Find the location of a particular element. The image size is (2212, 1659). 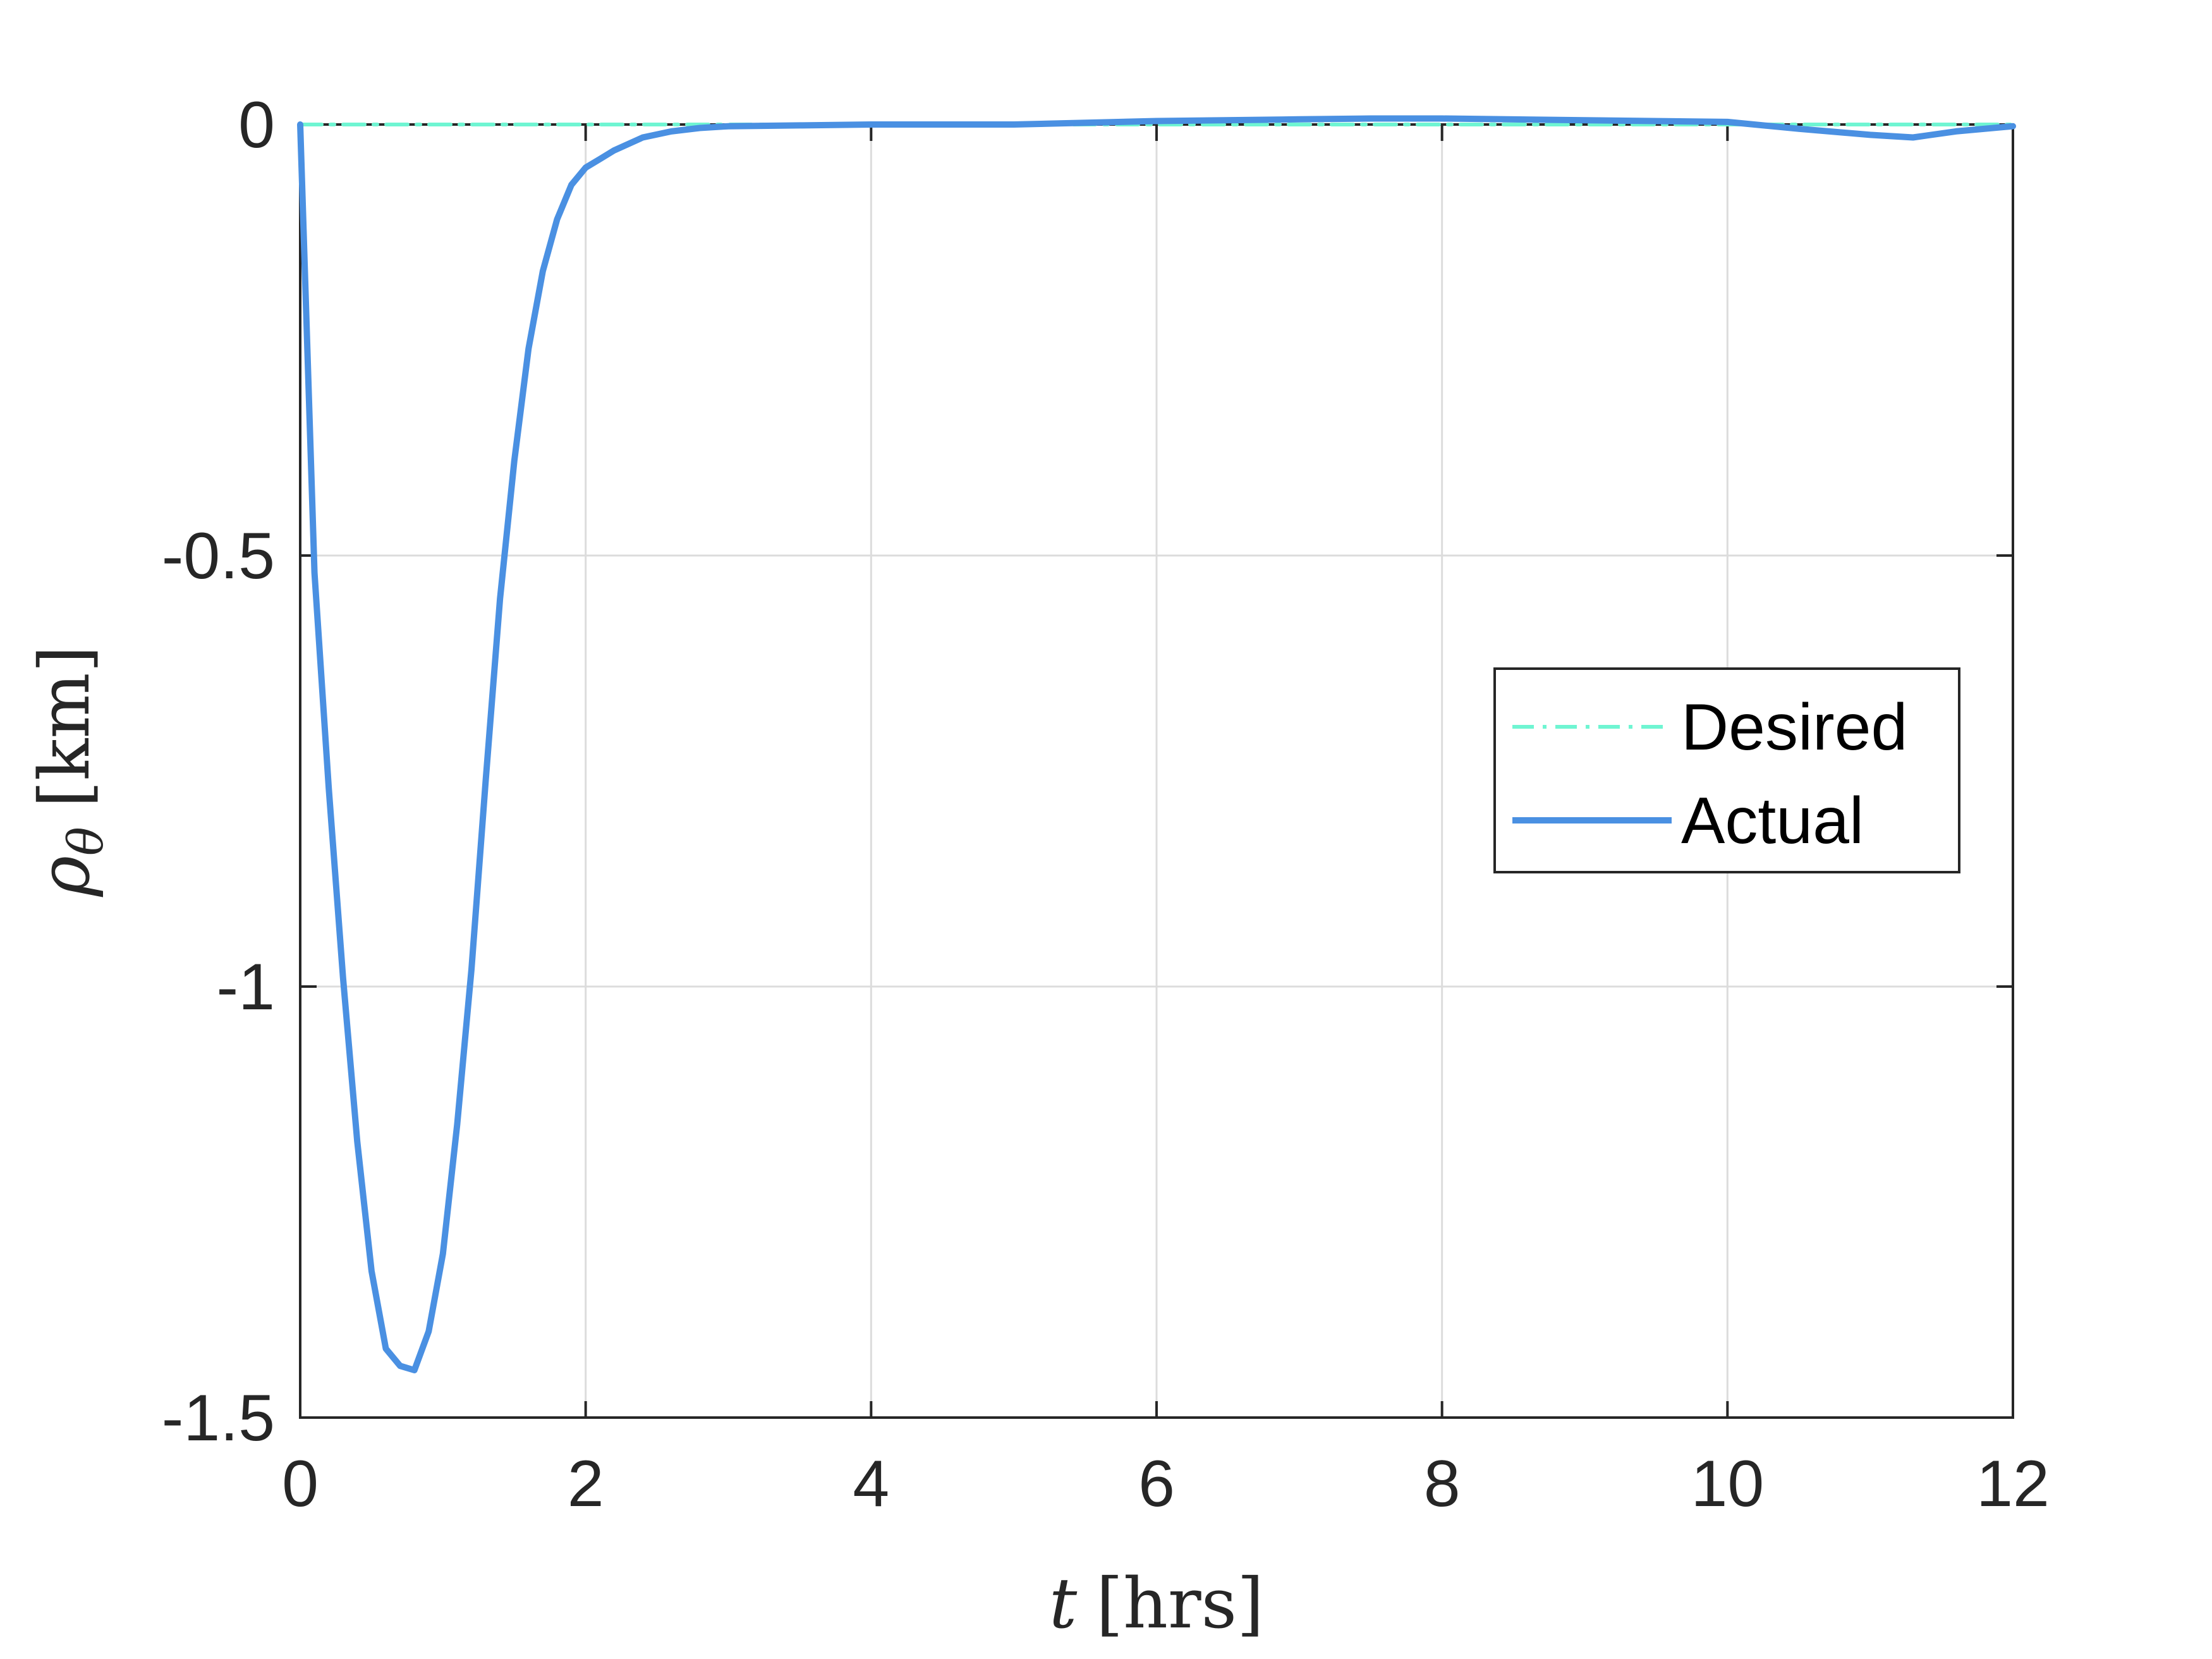

x-tick-label: 6 is located at coordinates (1156, 1484).